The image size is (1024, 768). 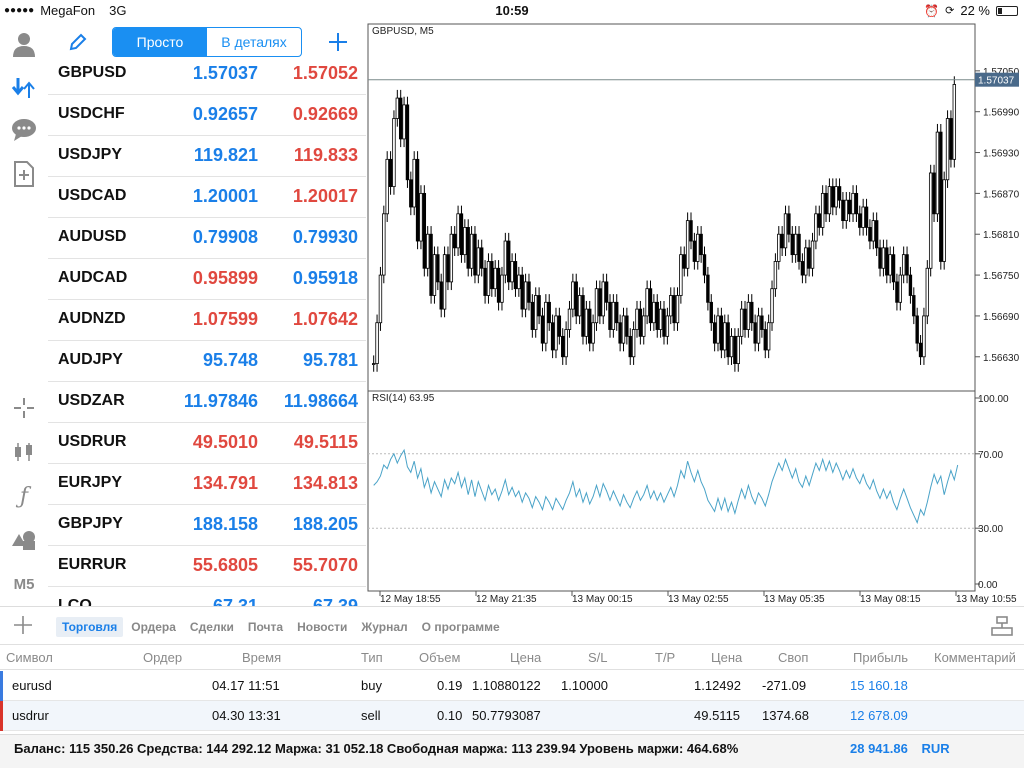 What do you see at coordinates (207, 320) in the screenshot?
I see `quote-row-audnzd: AUDNZD 1.07599 1.07642` at bounding box center [207, 320].